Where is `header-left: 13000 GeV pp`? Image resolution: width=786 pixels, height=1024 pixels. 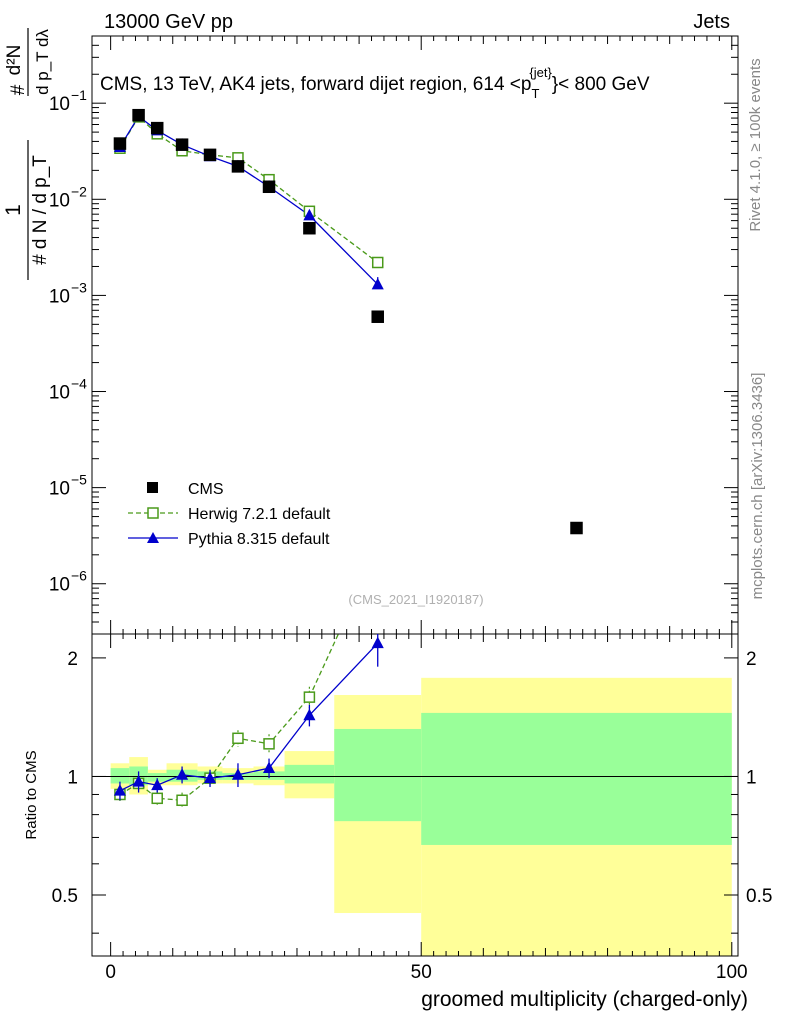 header-left: 13000 GeV pp is located at coordinates (168, 22).